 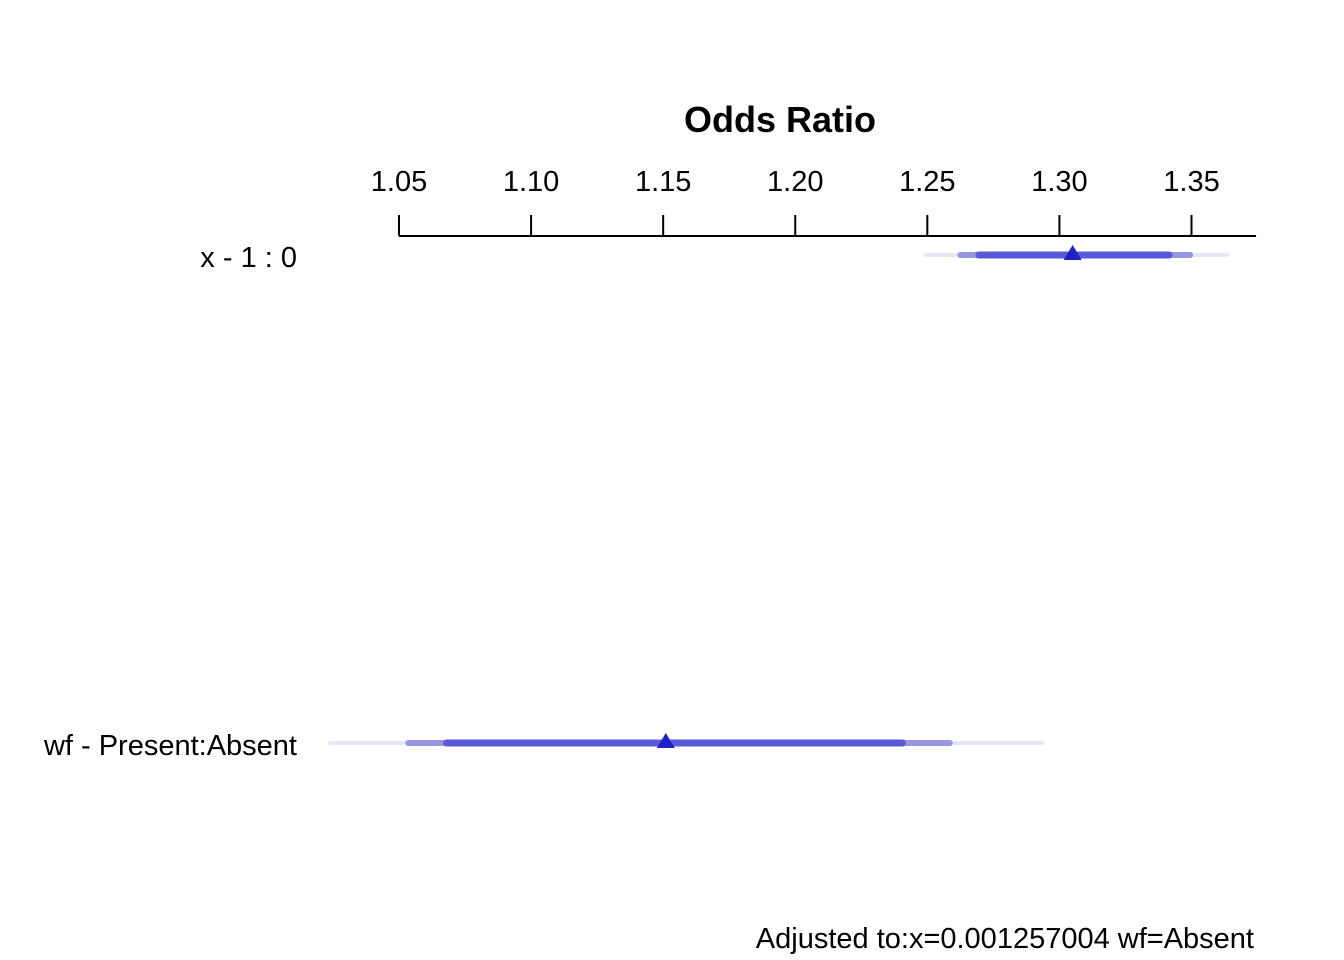 What do you see at coordinates (1059, 182) in the screenshot?
I see `tick-label: 1.30` at bounding box center [1059, 182].